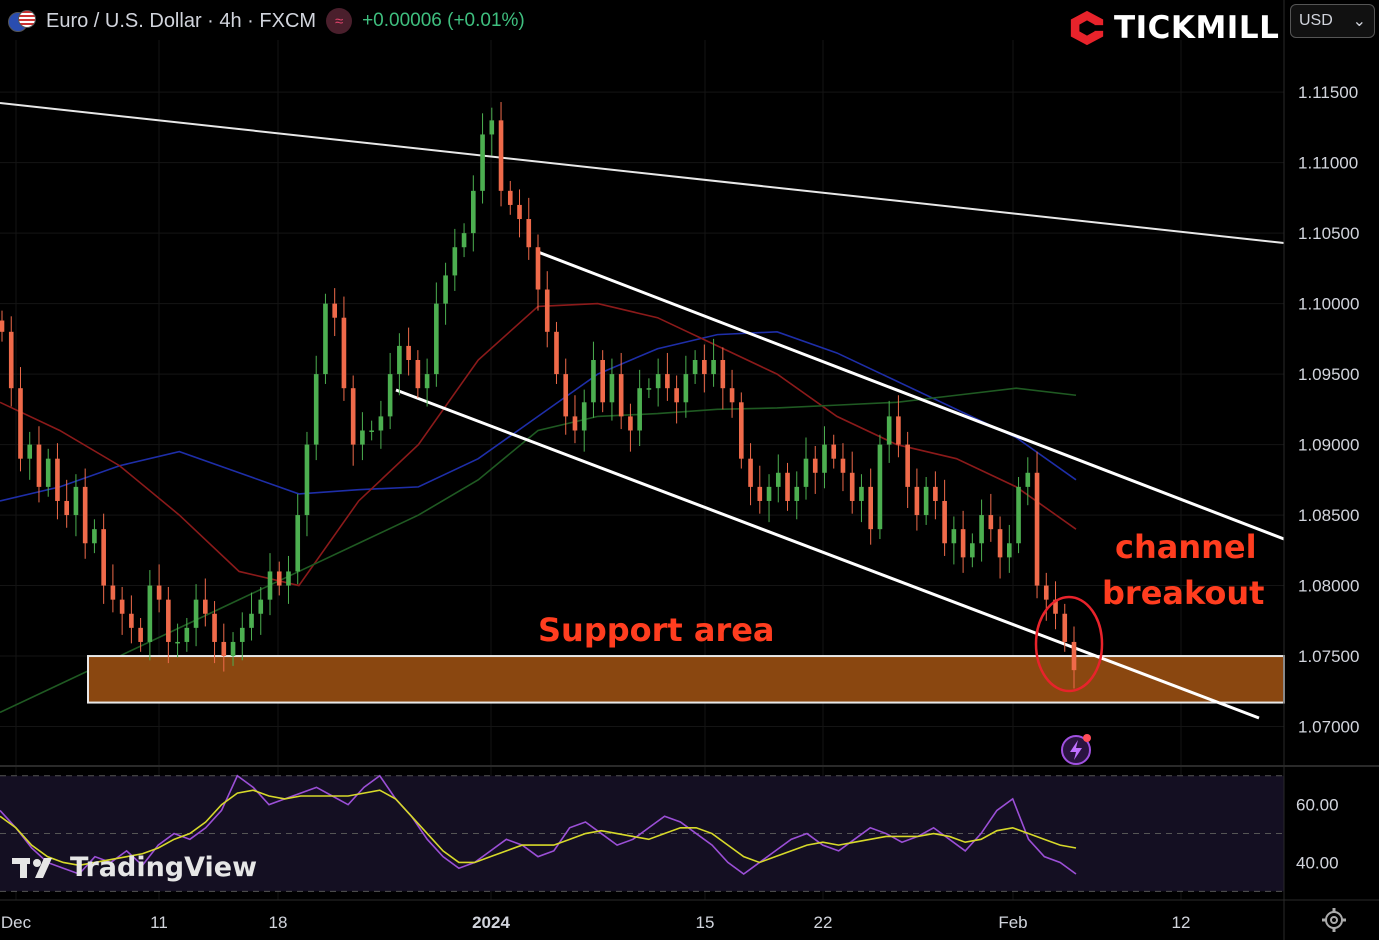 The width and height of the screenshot is (1379, 940). I want to click on y-tick-label: 1.09000, so click(1328, 445).